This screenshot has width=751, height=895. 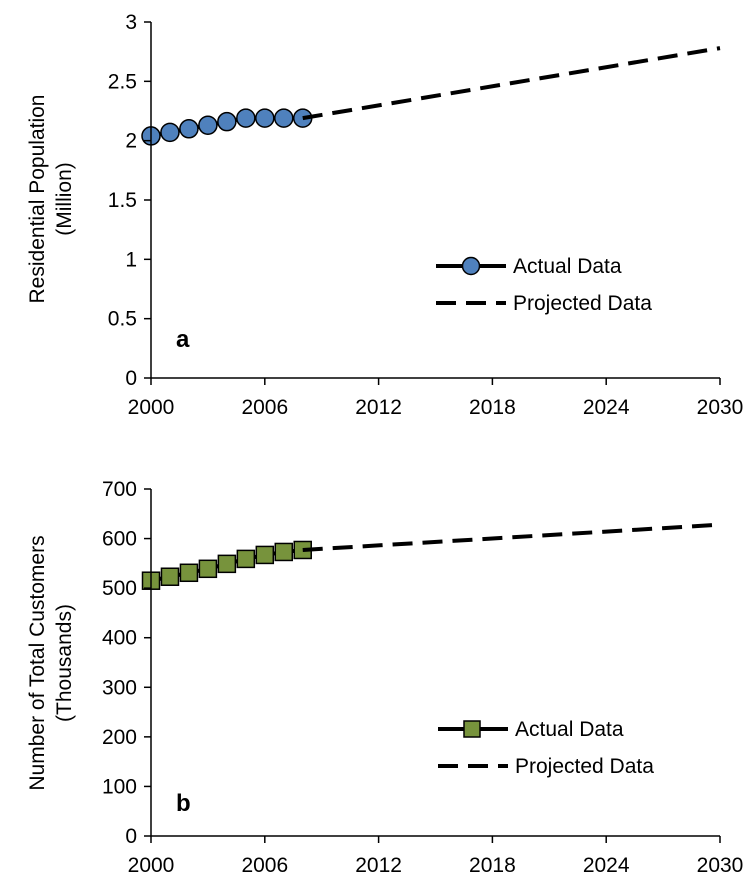 What do you see at coordinates (183, 803) in the screenshot?
I see `panel-b-label: b` at bounding box center [183, 803].